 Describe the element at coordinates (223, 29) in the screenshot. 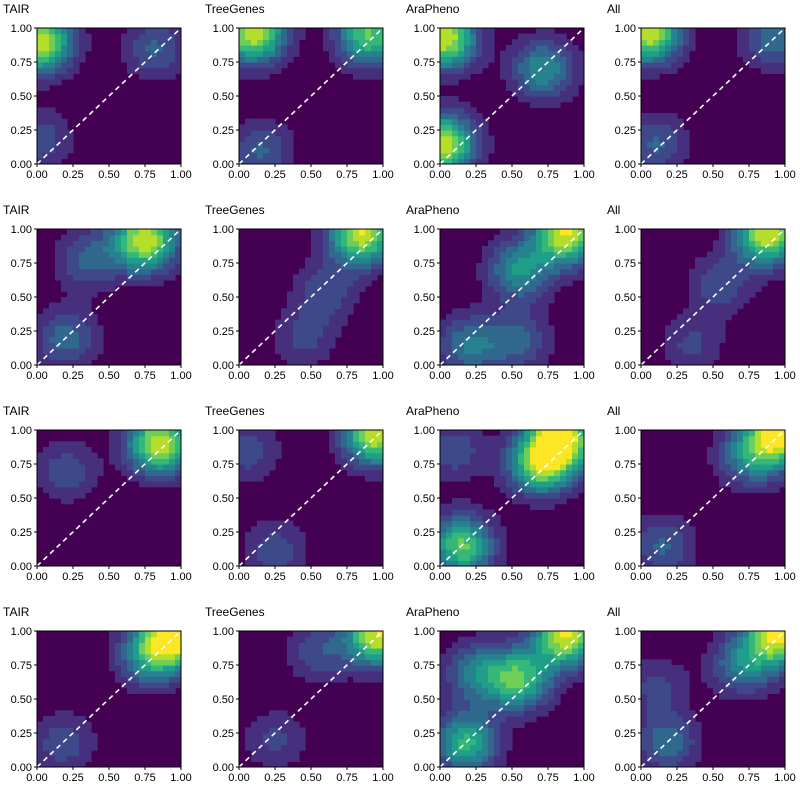

I see `y-tick-label: 1.00` at that location.